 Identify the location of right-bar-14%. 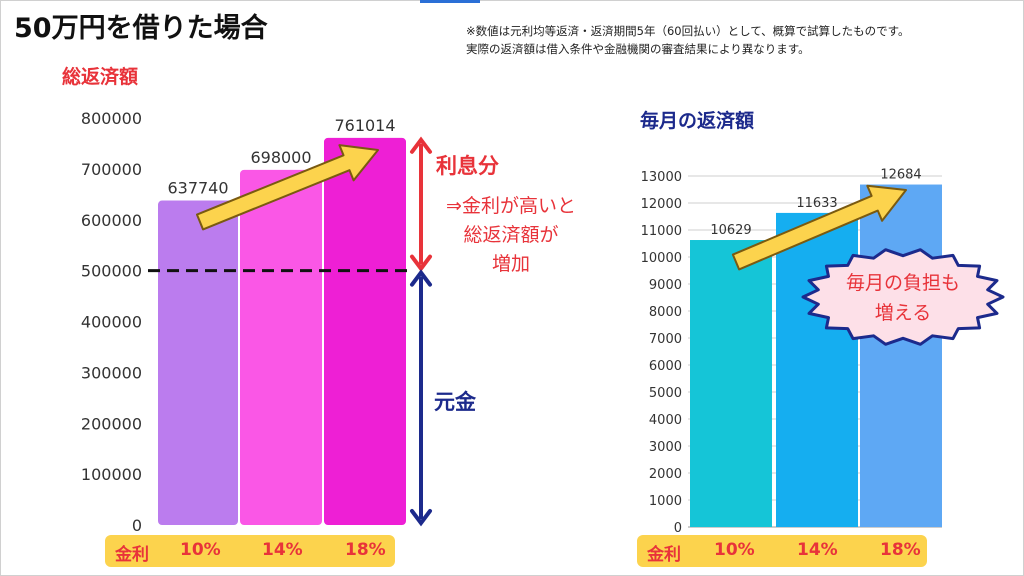
(817, 369).